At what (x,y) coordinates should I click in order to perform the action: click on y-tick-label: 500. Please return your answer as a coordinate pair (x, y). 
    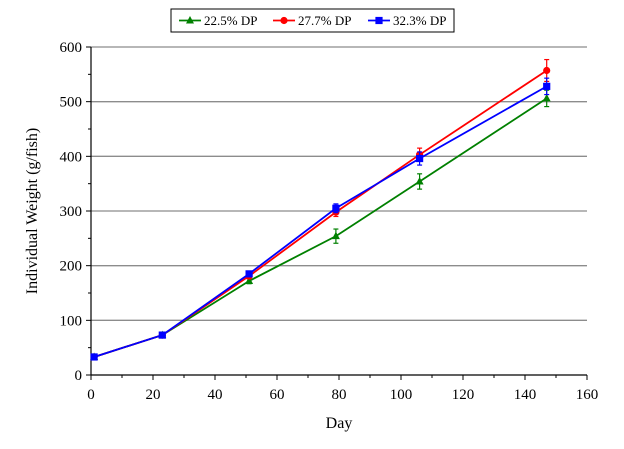
    Looking at the image, I should click on (71, 103).